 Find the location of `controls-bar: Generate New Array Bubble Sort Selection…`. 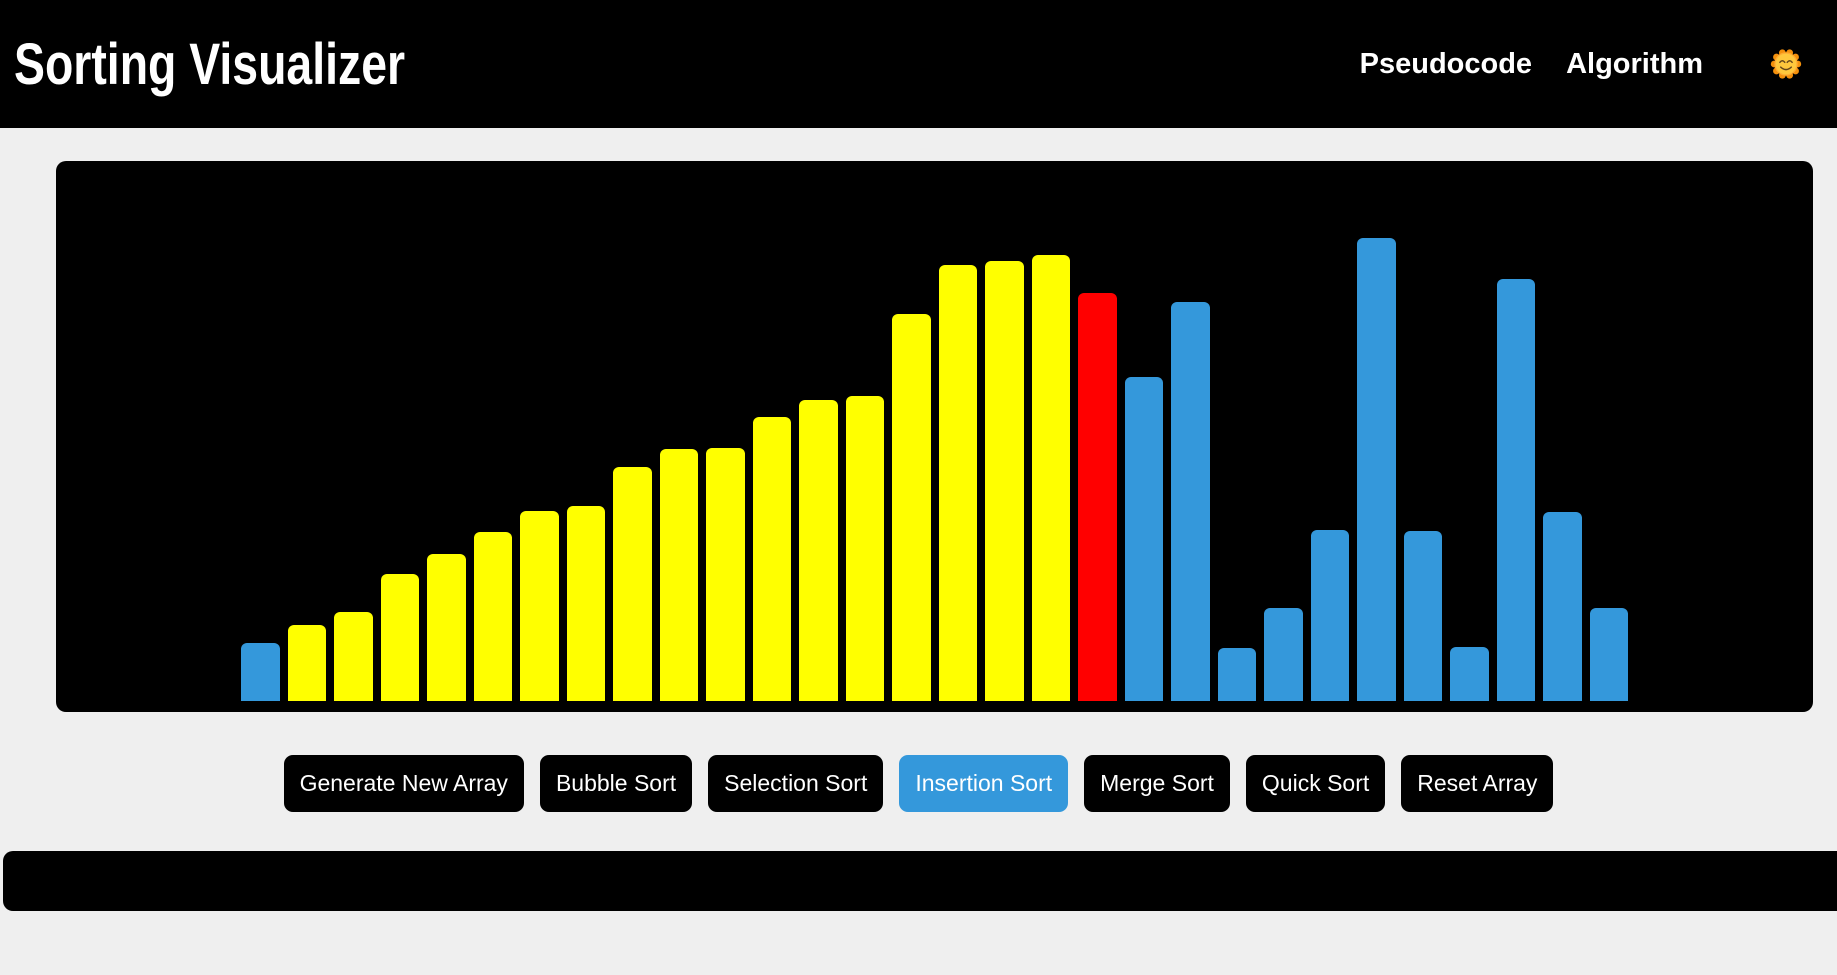

controls-bar: Generate New Array Bubble Sort Selection… is located at coordinates (918, 783).